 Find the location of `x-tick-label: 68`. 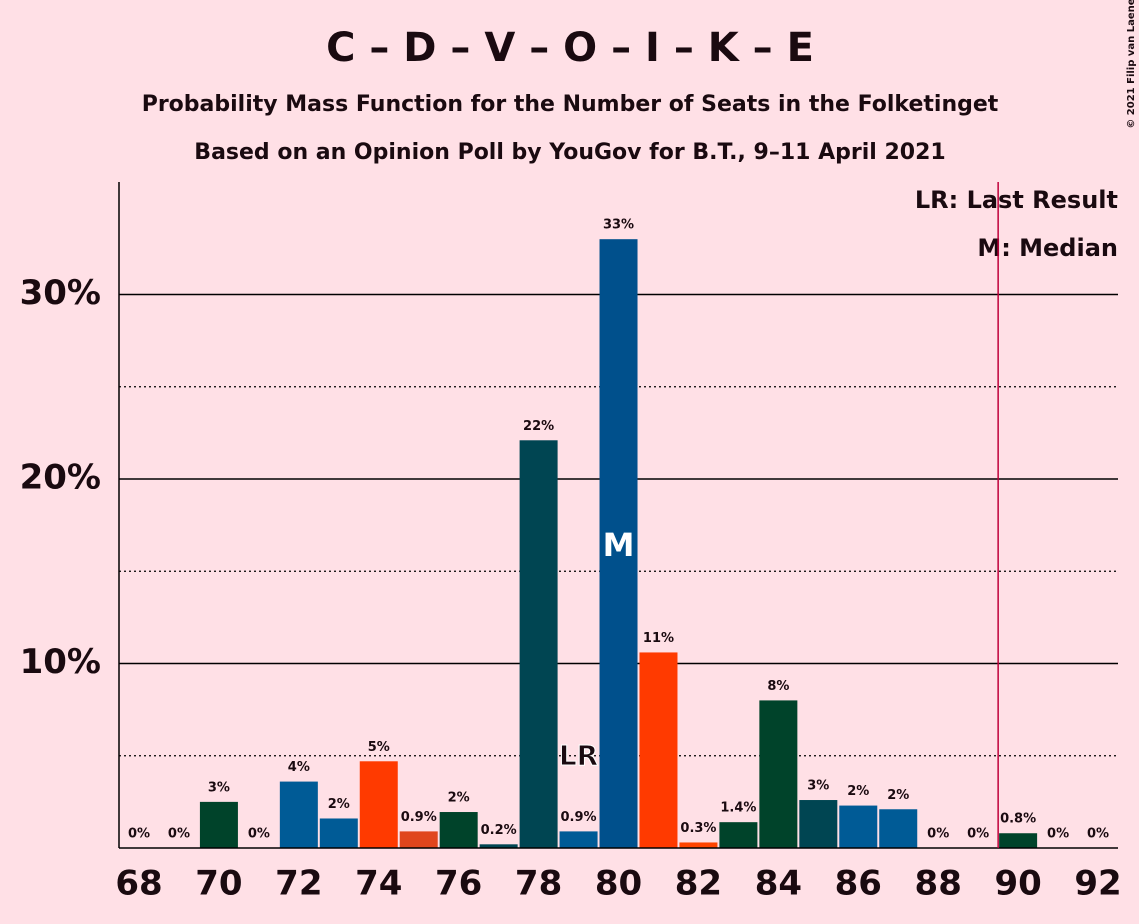

x-tick-label: 68 is located at coordinates (138, 884).